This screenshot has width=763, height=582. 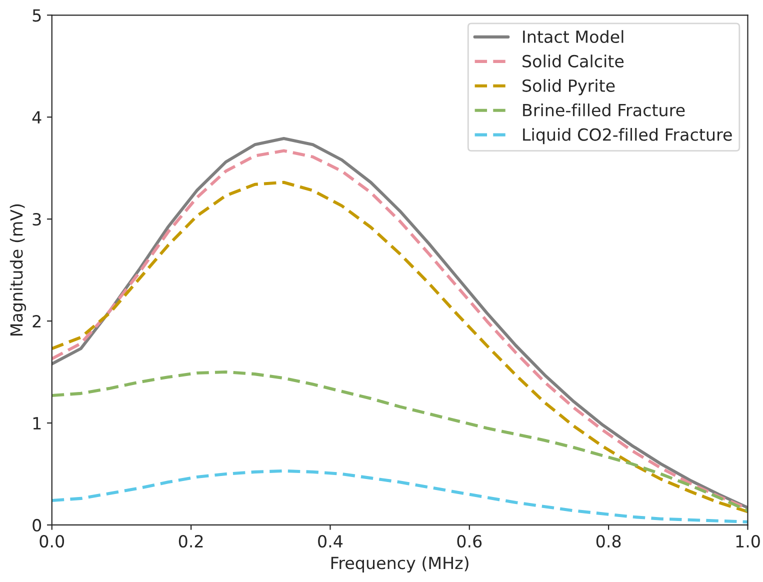 What do you see at coordinates (36, 15) in the screenshot?
I see `y-tick-label: 5` at bounding box center [36, 15].